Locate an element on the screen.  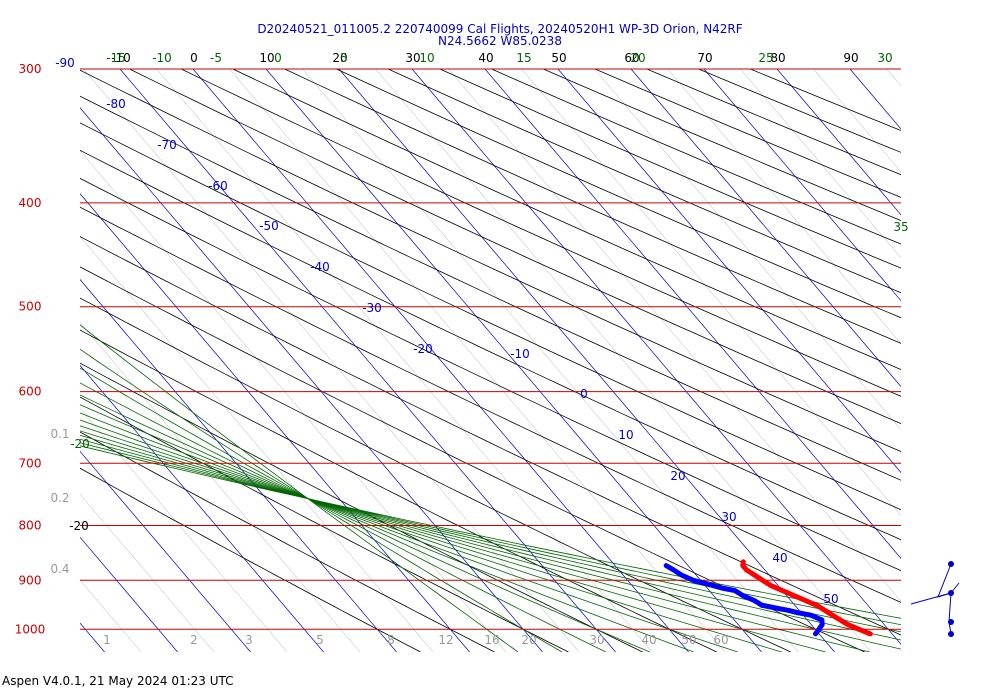
temperature-tick-label: 20 is located at coordinates (339, 58).